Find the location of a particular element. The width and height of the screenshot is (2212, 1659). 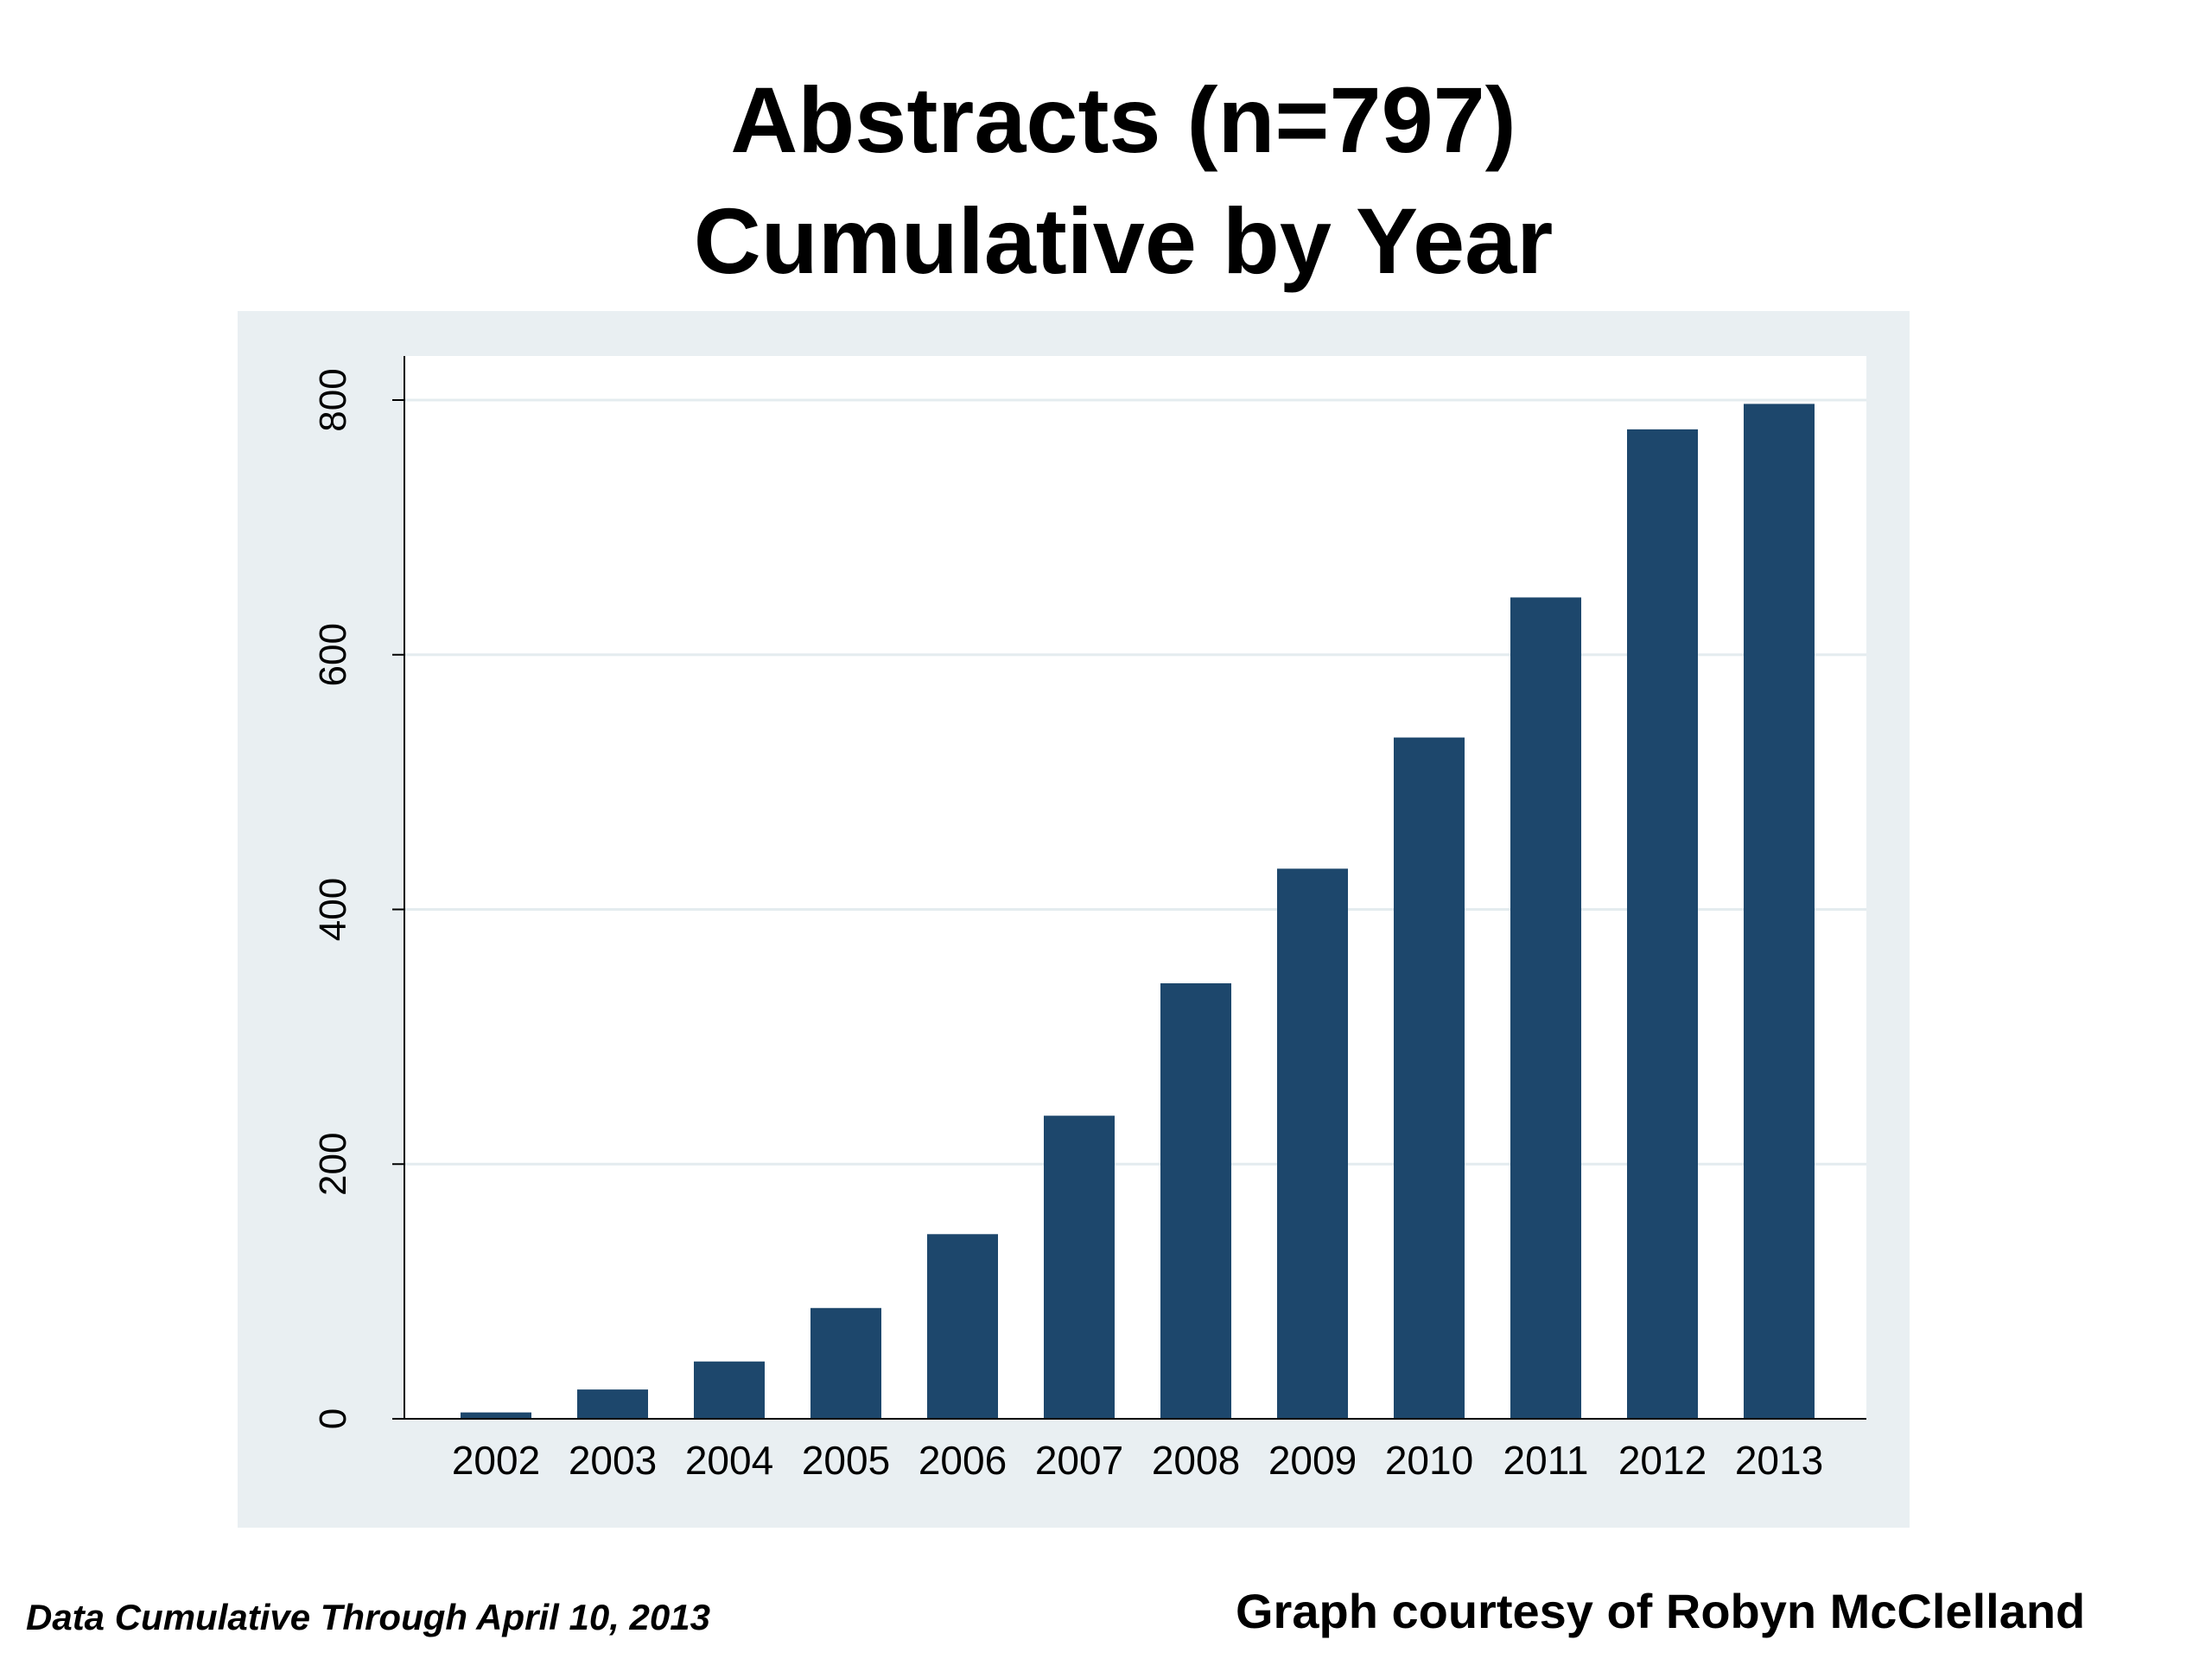

y-axis-ticks: 0 200 400 600 800 is located at coordinates (358, 898).